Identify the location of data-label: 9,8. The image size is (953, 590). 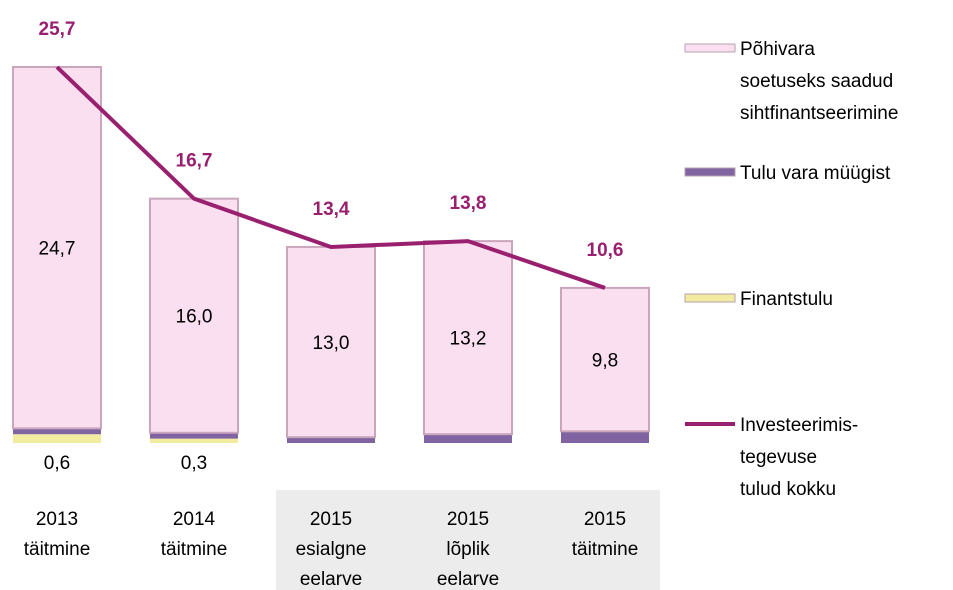
(605, 361).